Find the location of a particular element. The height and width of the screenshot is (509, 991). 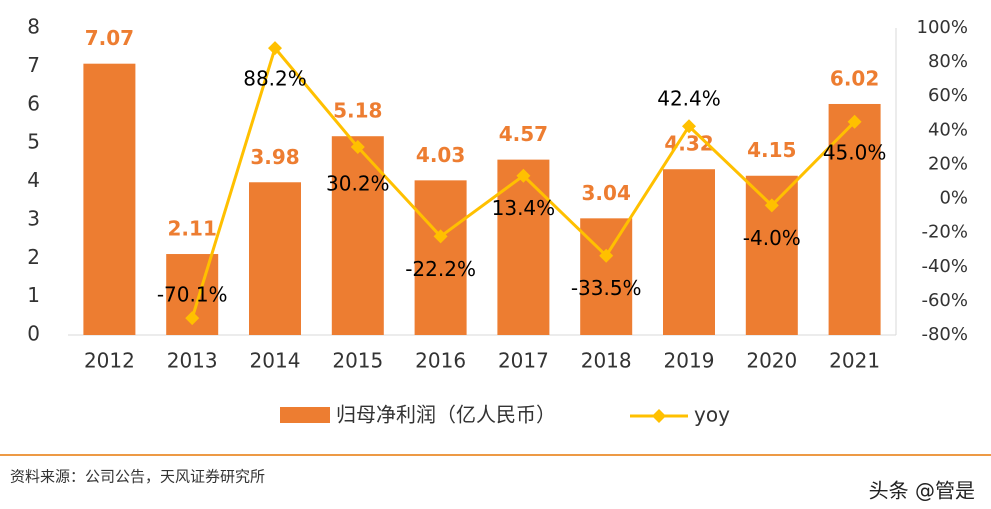

y2-tick-label: -20% is located at coordinates (944, 232).